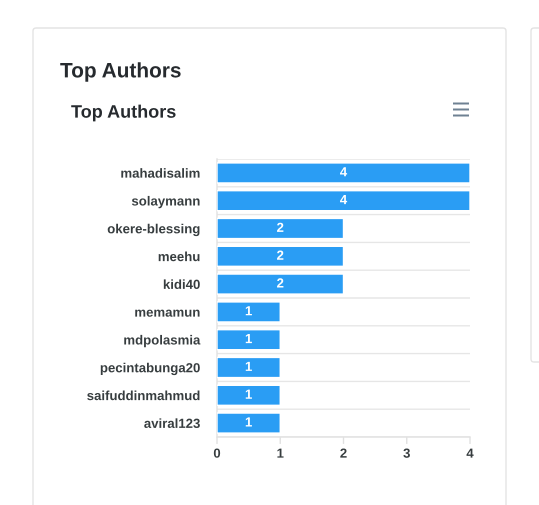  I want to click on x-tick-label: 3, so click(406, 453).